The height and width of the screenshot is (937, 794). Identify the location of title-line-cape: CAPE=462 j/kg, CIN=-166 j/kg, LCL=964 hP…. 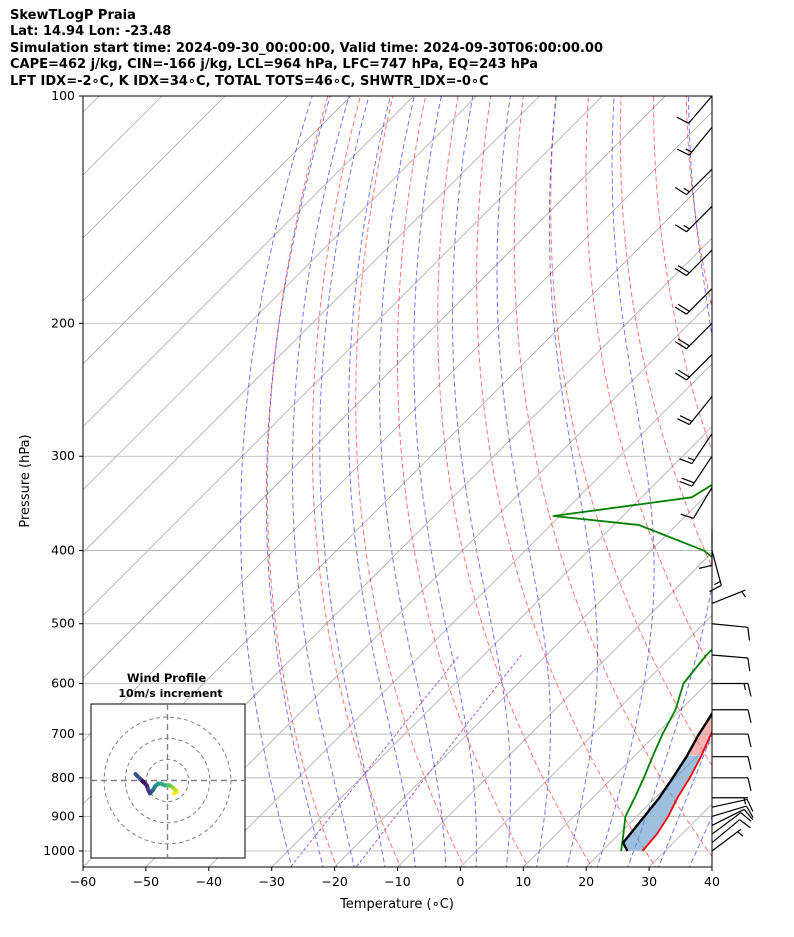
(274, 65).